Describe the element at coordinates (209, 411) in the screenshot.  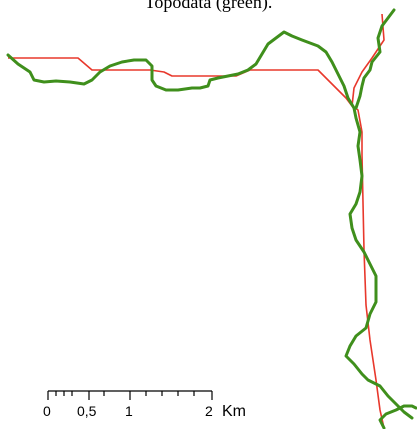
I see `scale-label-2: 2` at that location.